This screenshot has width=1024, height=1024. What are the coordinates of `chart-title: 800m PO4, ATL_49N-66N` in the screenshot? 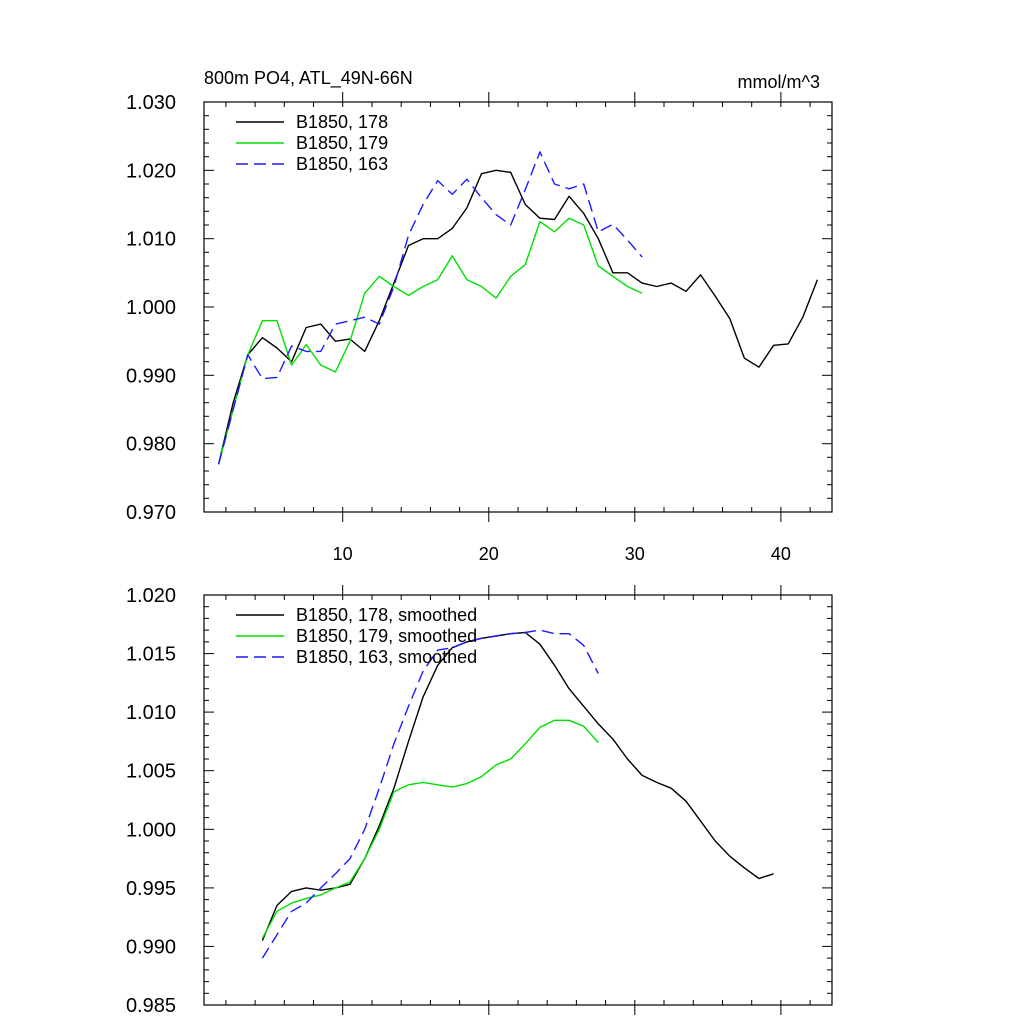 It's located at (308, 78).